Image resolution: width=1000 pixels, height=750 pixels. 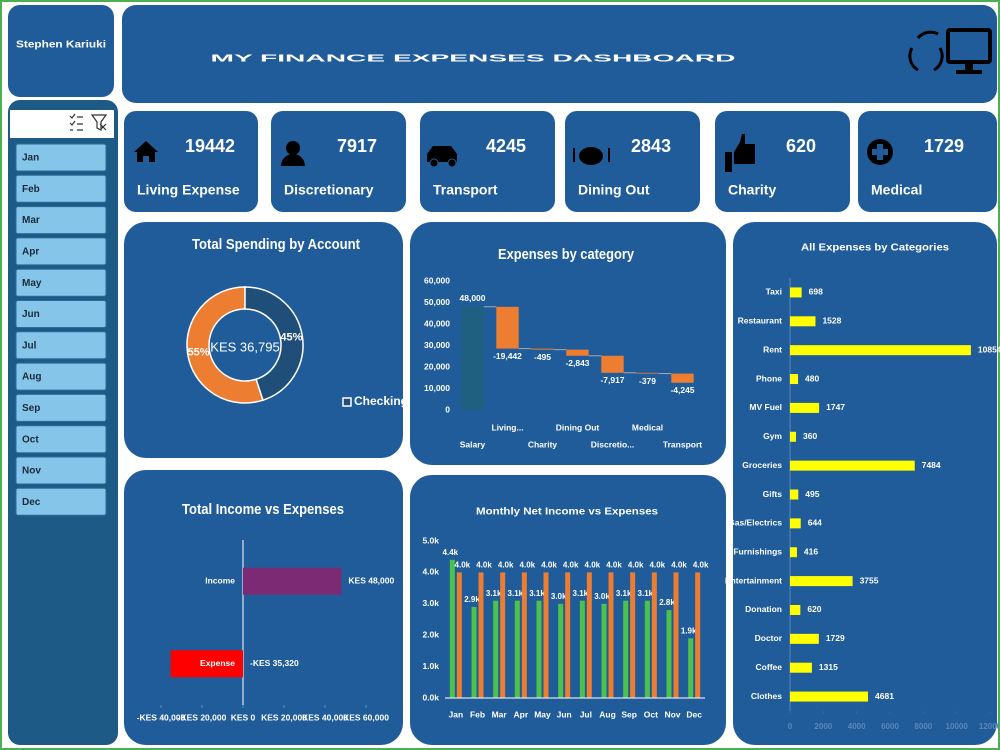 I want to click on donut-slice, so click(x=225, y=345).